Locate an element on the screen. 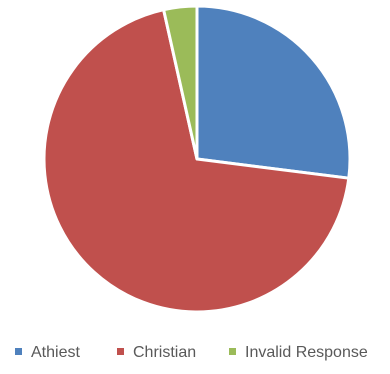 This screenshot has height=374, width=390. legend-label-christian: Christian is located at coordinates (164, 352).